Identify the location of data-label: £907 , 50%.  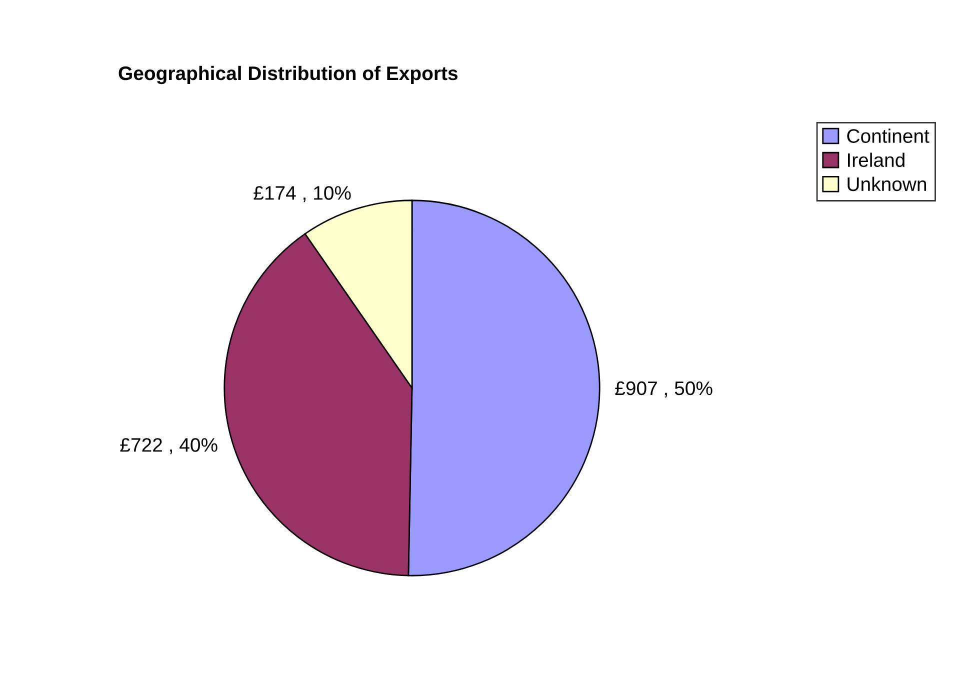
(663, 389).